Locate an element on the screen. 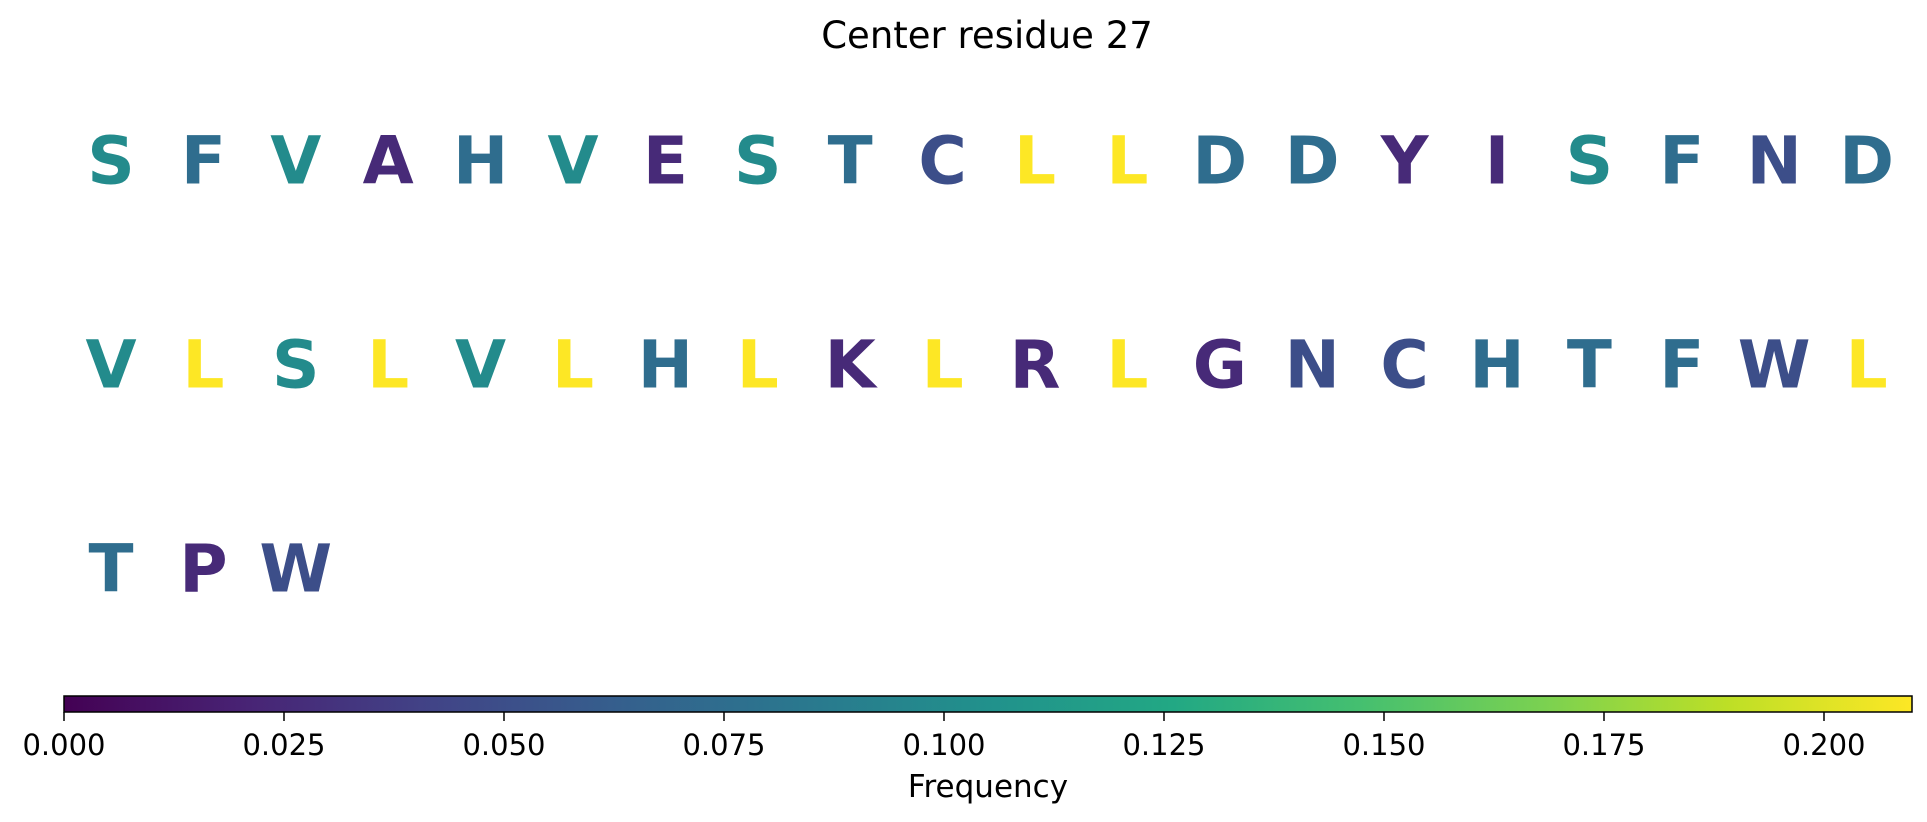 The image size is (1927, 822). residue-letter: G is located at coordinates (1220, 365).